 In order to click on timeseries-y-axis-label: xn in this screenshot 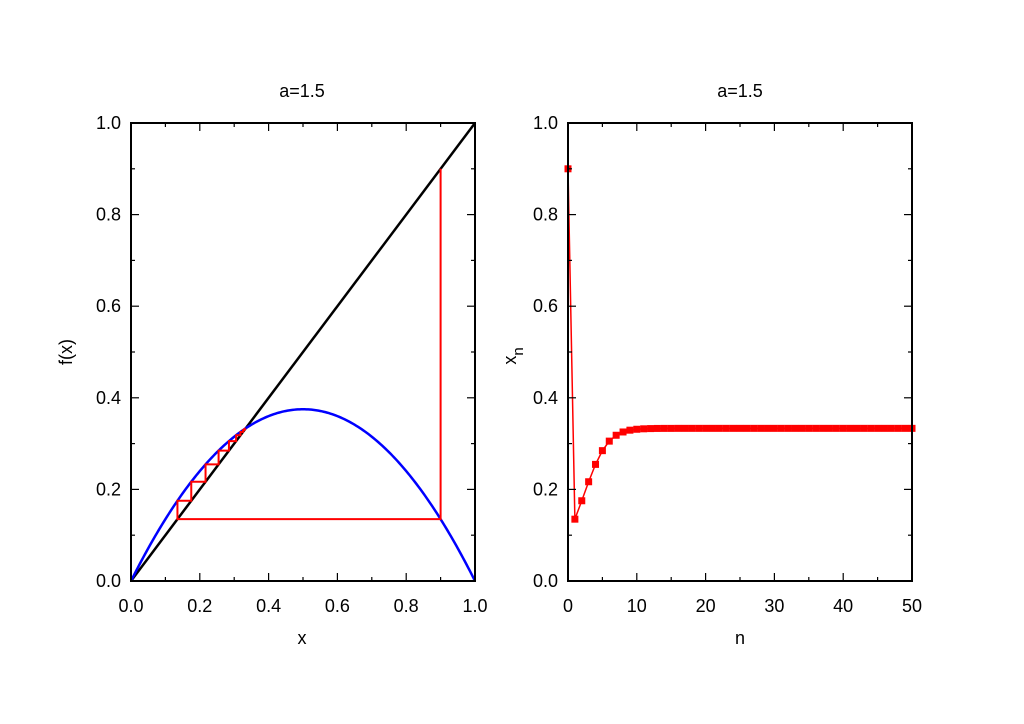, I will do `click(513, 355)`.